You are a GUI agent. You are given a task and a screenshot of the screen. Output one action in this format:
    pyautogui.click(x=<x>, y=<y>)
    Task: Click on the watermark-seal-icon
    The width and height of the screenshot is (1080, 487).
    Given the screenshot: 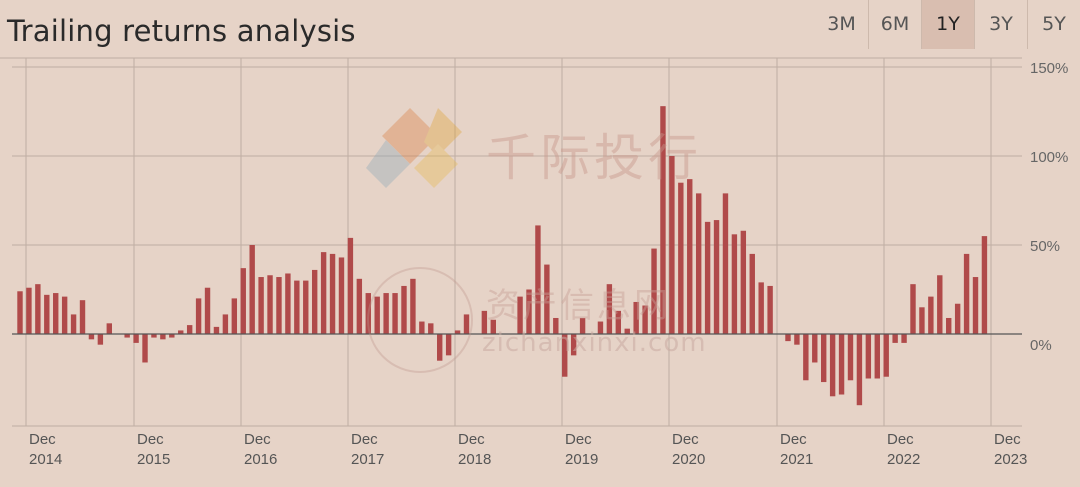 What is the action you would take?
    pyautogui.click(x=420, y=320)
    